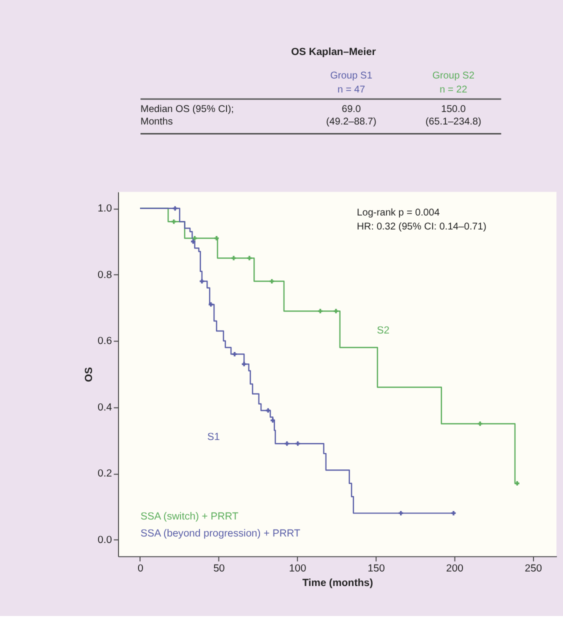 This screenshot has height=632, width=563. I want to click on text: OS Kaplan–Meier, so click(333, 52).